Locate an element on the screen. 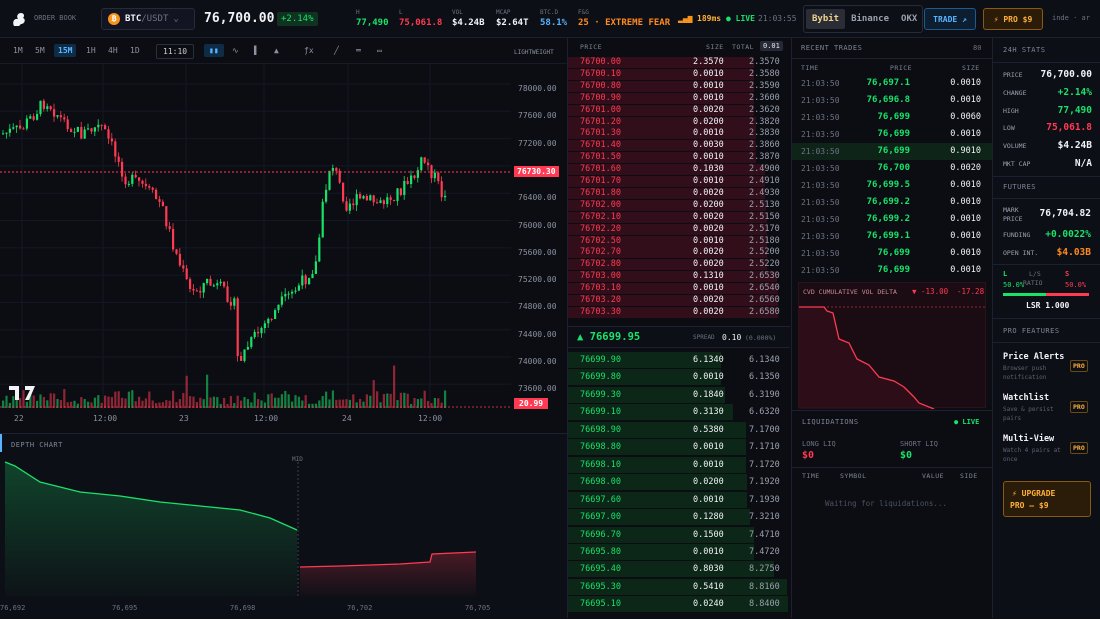 The image size is (1100, 619). trade-row: 21:03:50 76,699 0.0060 is located at coordinates (892, 117).